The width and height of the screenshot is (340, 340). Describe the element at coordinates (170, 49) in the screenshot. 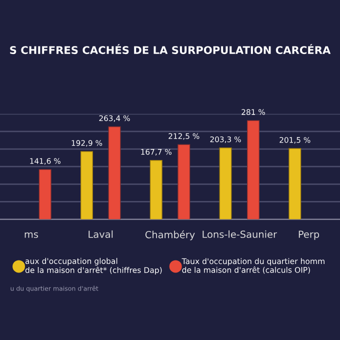

I see `chart-title: S CHIFFRES CACHÉS DE LA SURPOPULATION CARCÉRA` at that location.